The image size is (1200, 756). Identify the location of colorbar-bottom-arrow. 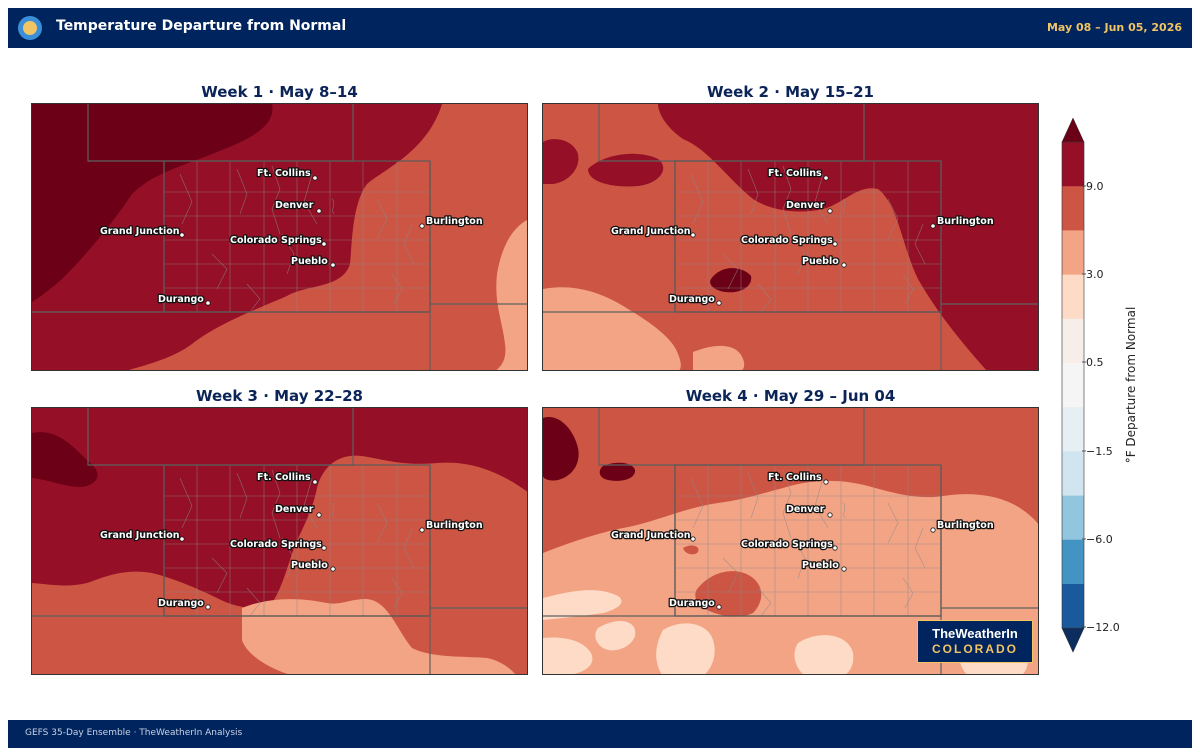
(1073, 640).